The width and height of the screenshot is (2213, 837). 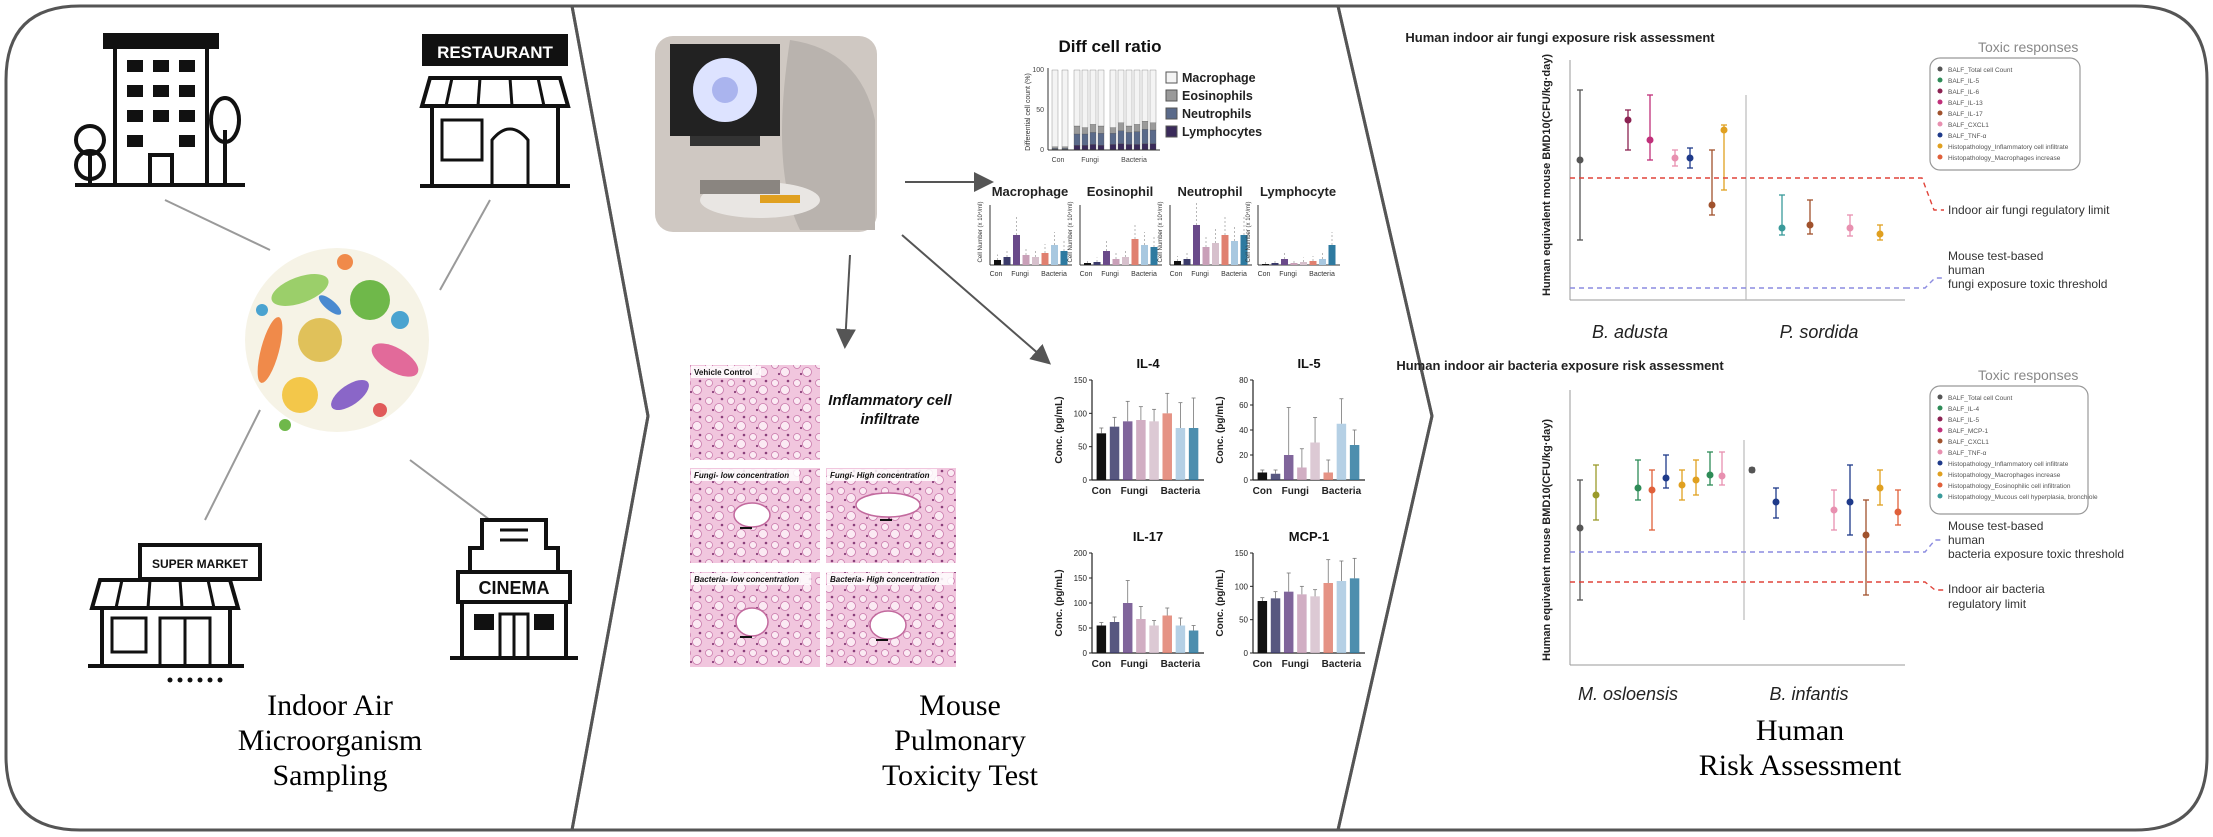 What do you see at coordinates (159, 110) in the screenshot?
I see `office-building-icon` at bounding box center [159, 110].